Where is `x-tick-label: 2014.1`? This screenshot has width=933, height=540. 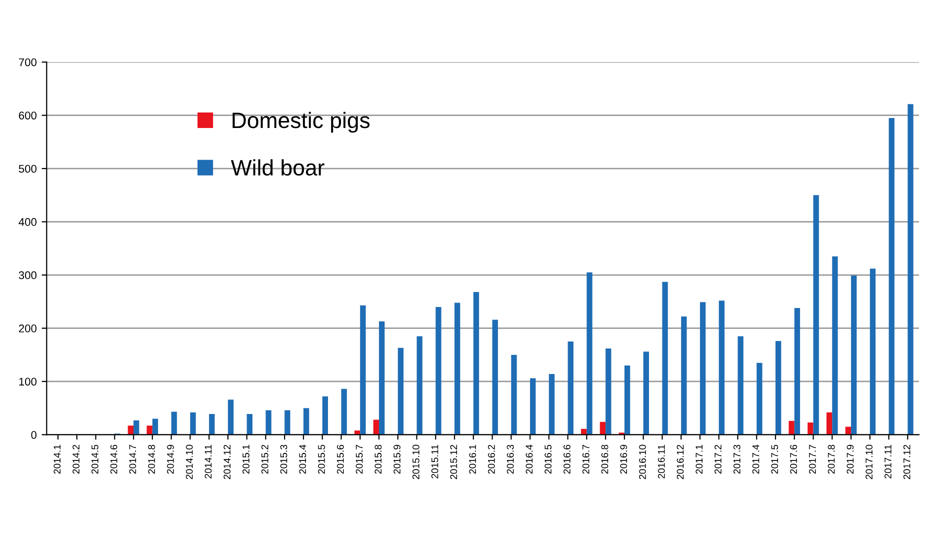
x-tick-label: 2014.1 is located at coordinates (57, 459).